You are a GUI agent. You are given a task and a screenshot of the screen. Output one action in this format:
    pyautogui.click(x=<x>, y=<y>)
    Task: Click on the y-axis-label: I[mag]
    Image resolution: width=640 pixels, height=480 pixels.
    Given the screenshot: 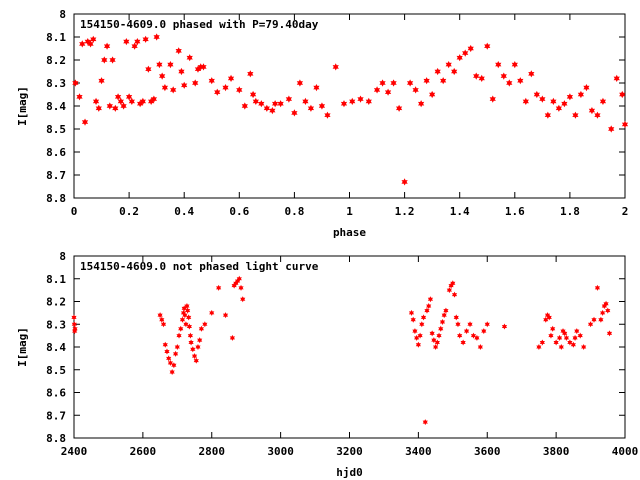 What is the action you would take?
    pyautogui.click(x=22, y=106)
    